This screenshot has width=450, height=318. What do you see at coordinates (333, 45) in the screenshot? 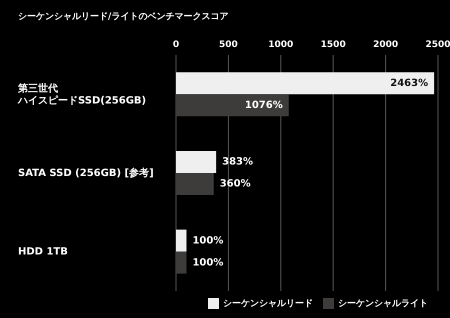
I see `x-tick-label: 1500` at bounding box center [333, 45].